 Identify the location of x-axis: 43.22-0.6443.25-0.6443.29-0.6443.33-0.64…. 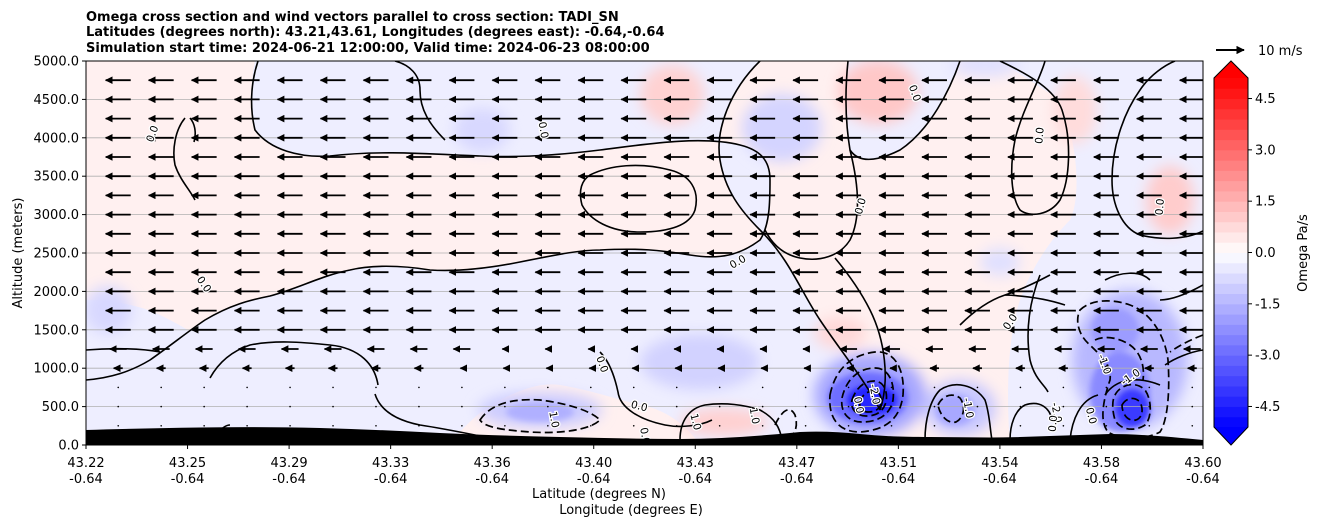
(644, 466).